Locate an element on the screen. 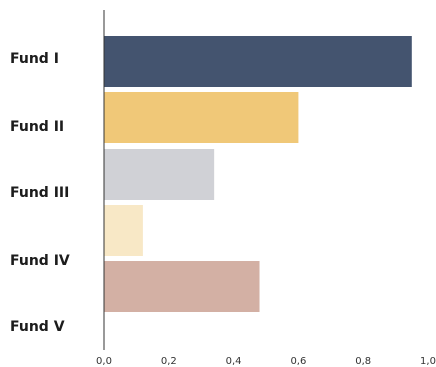 This screenshot has width=436, height=367. bar-fund-ii is located at coordinates (201, 117).